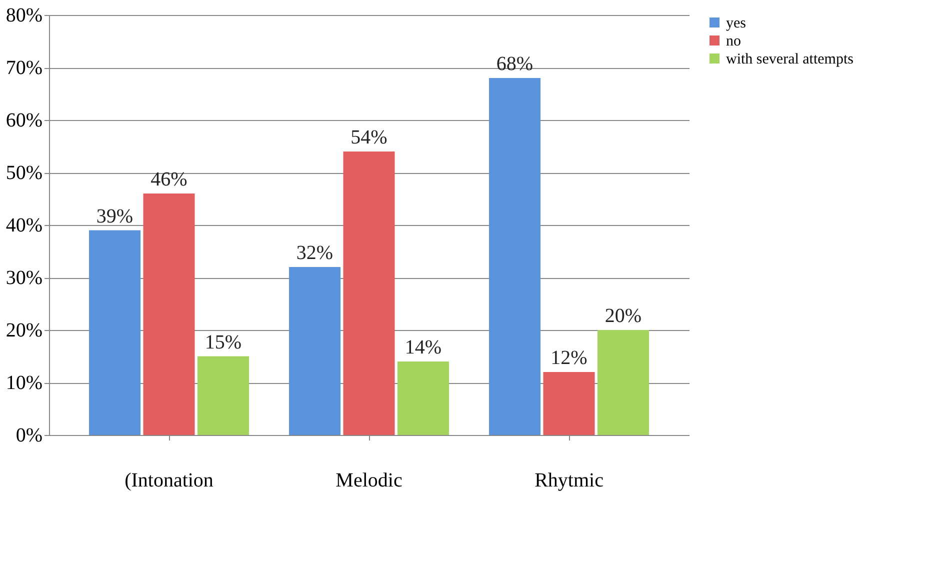 Image resolution: width=951 pixels, height=580 pixels. I want to click on x-tick-label: Rhytmic, so click(569, 481).